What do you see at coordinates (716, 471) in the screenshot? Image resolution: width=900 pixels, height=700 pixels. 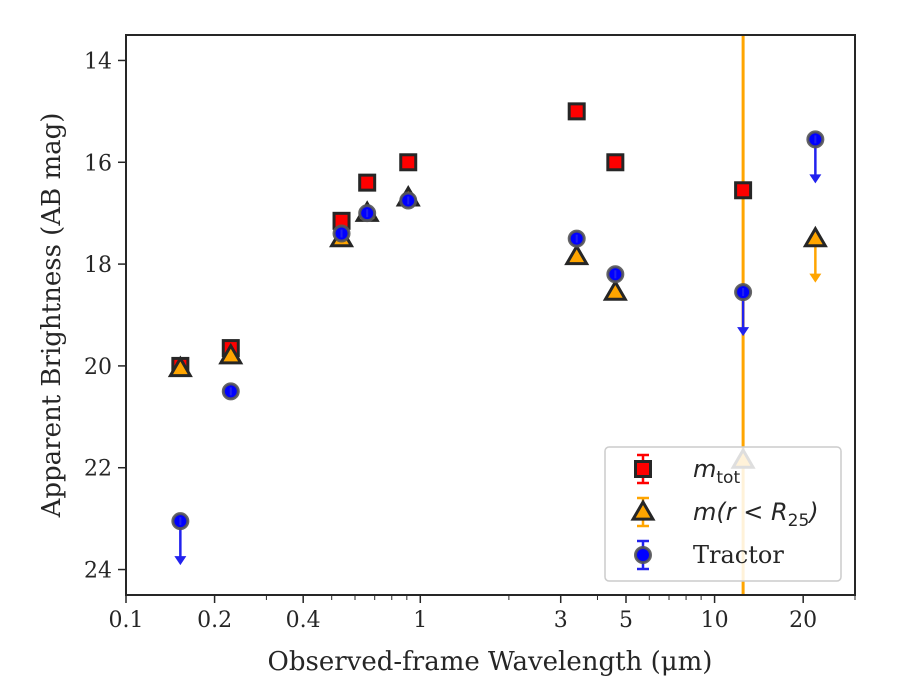 I see `legend-label: mtot` at bounding box center [716, 471].